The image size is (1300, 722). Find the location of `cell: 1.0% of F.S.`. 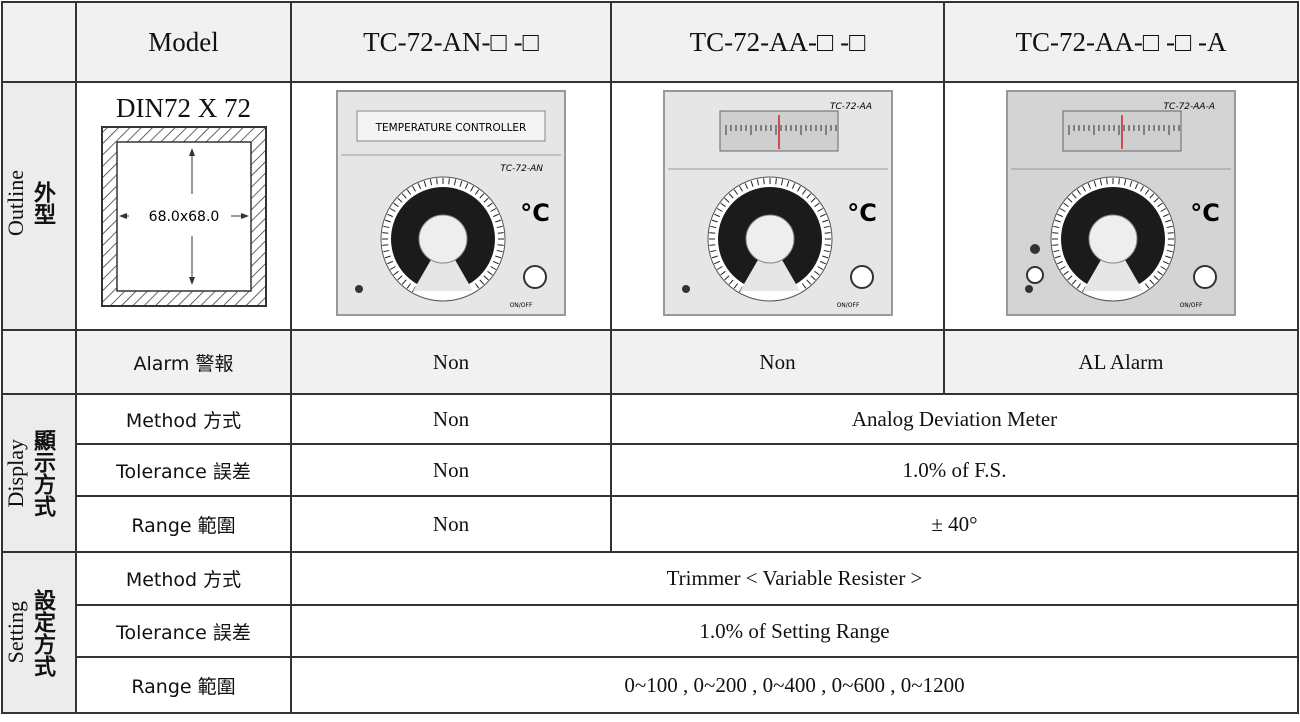

cell: 1.0% of F.S. is located at coordinates (954, 470).